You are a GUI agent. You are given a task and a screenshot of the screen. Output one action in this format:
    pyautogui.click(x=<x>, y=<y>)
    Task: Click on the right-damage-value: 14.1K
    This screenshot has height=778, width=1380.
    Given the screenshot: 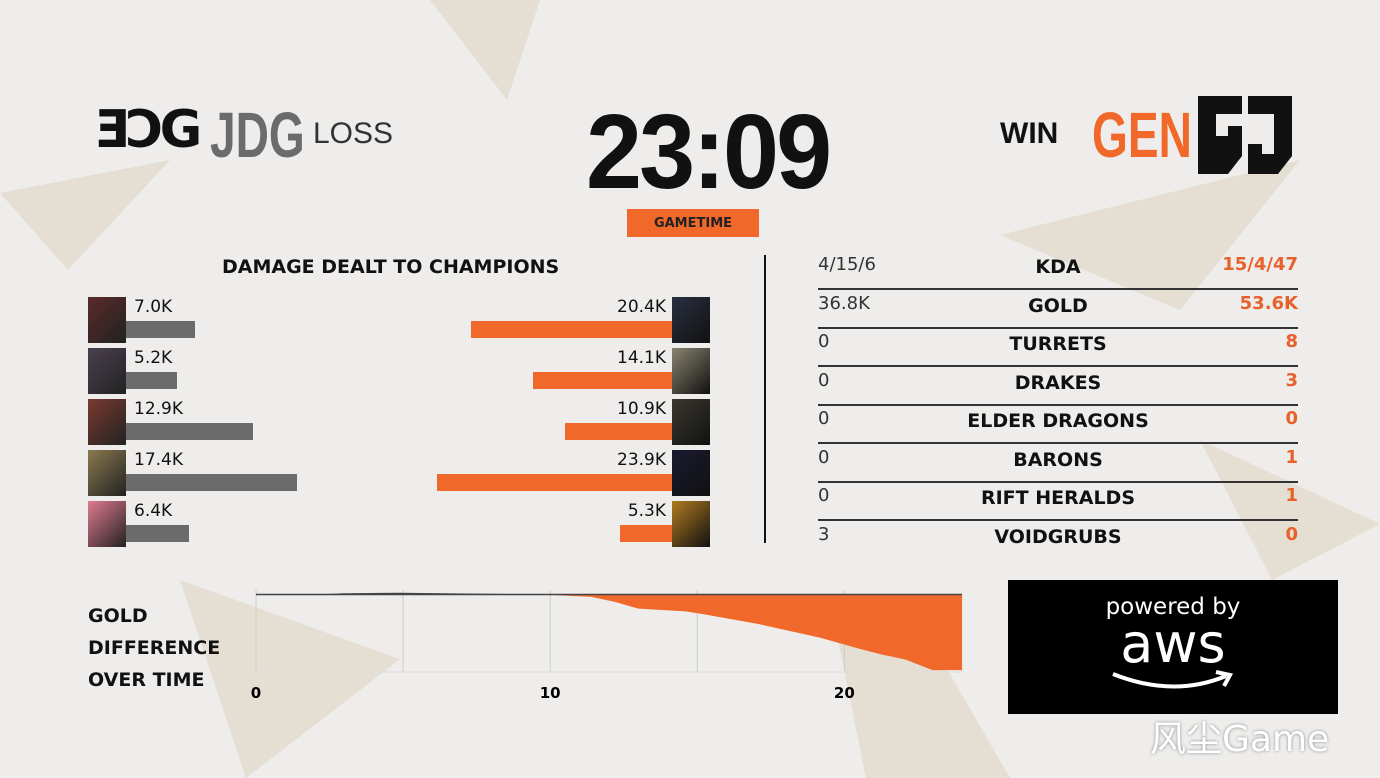 What is the action you would take?
    pyautogui.click(x=641, y=358)
    